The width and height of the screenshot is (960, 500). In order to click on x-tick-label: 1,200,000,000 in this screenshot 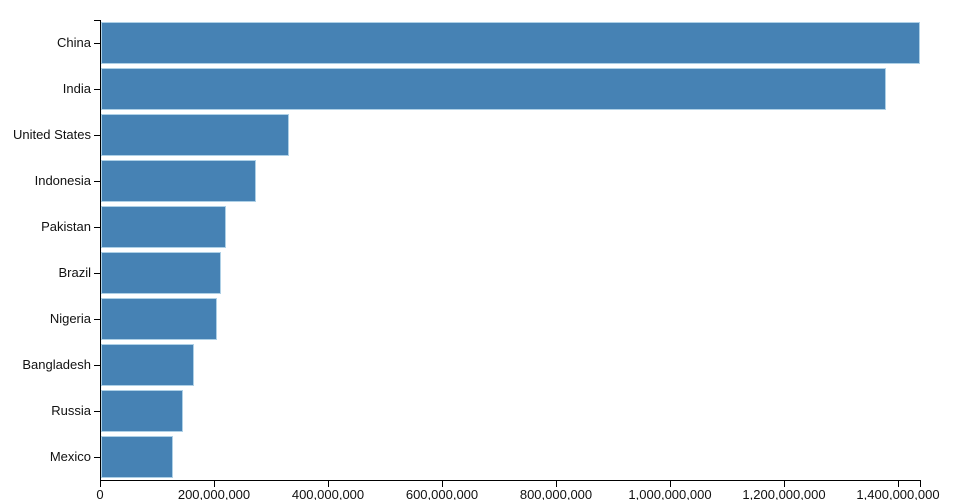, I will do `click(784, 493)`.